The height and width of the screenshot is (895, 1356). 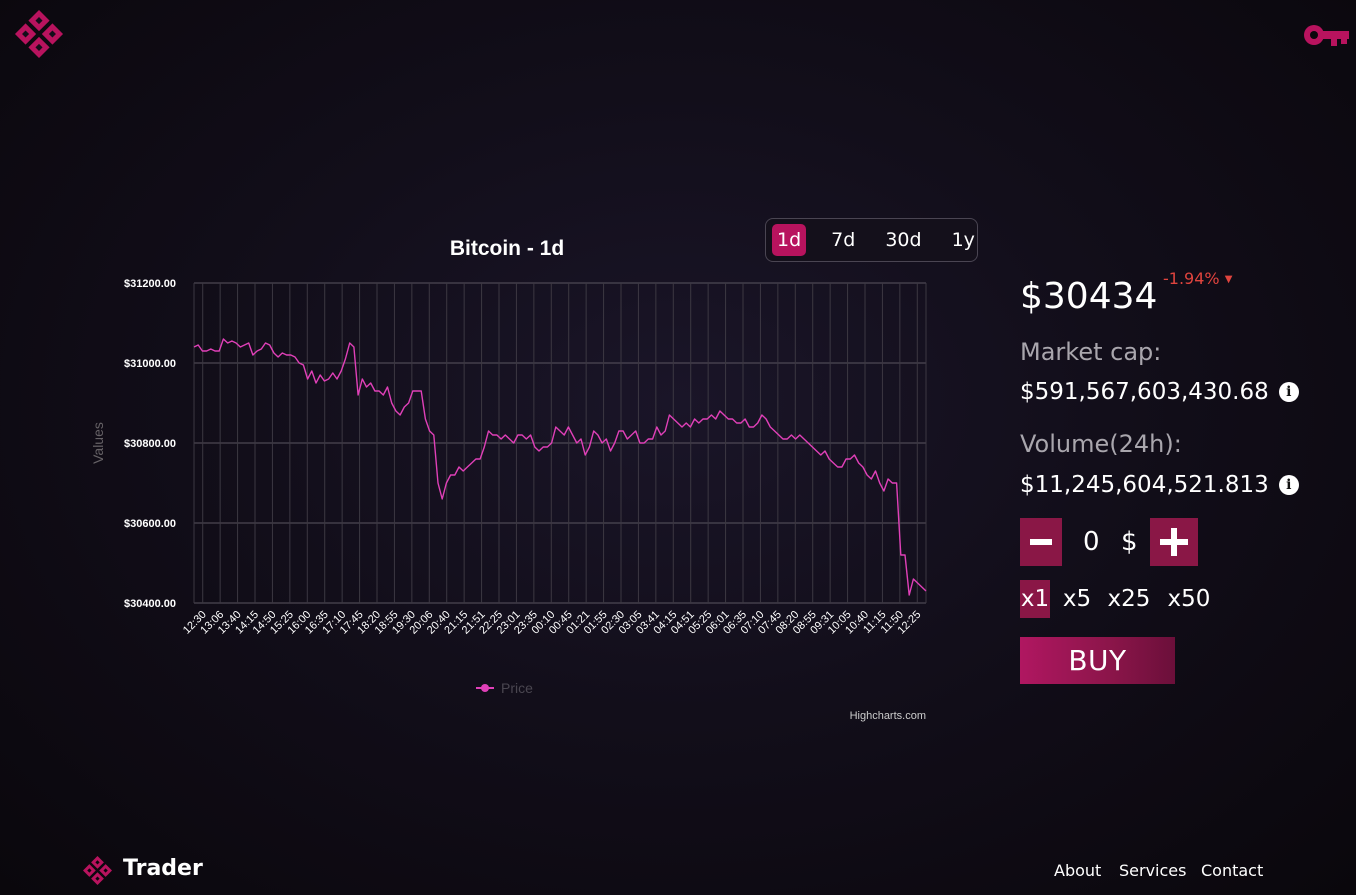 What do you see at coordinates (1129, 542) in the screenshot?
I see `currency-symbol: $` at bounding box center [1129, 542].